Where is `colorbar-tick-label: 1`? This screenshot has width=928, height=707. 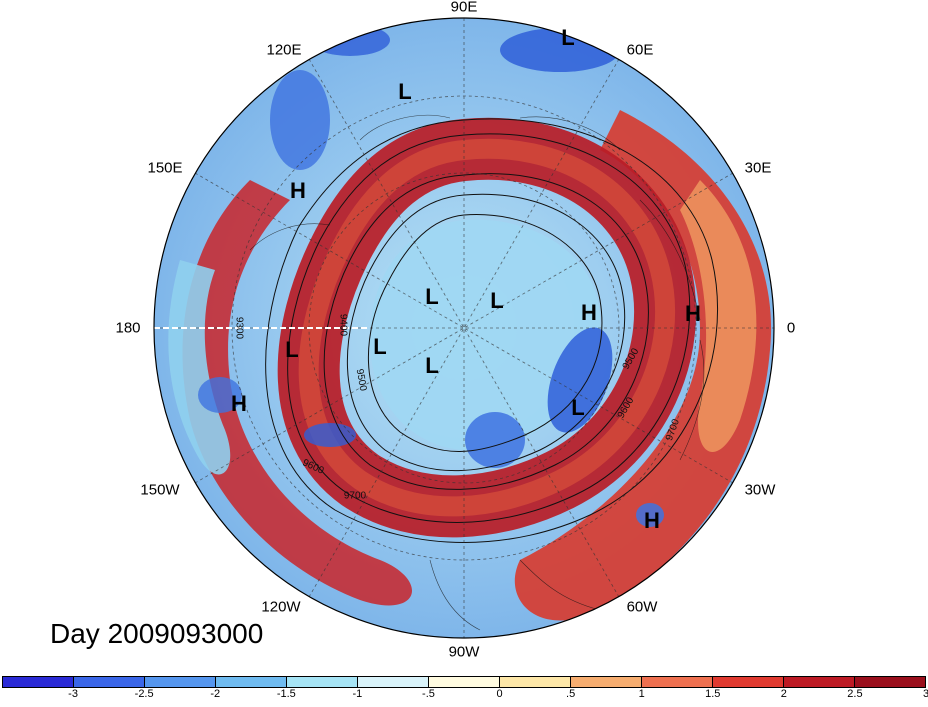 colorbar-tick-label: 1 is located at coordinates (641, 694).